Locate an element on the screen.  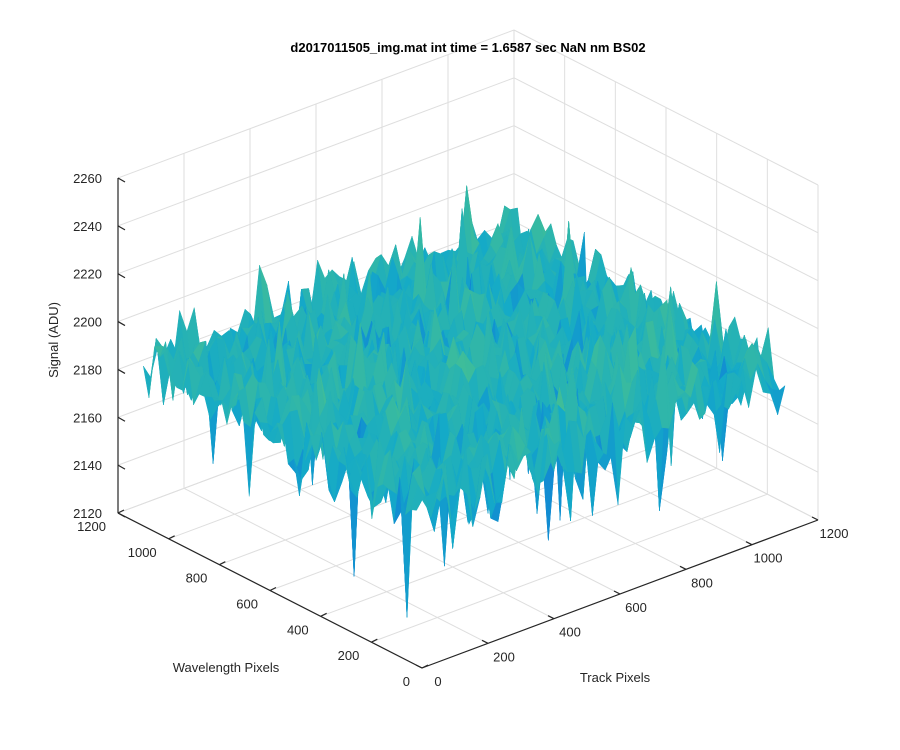
z-tick-label: 2260 is located at coordinates (87, 178).